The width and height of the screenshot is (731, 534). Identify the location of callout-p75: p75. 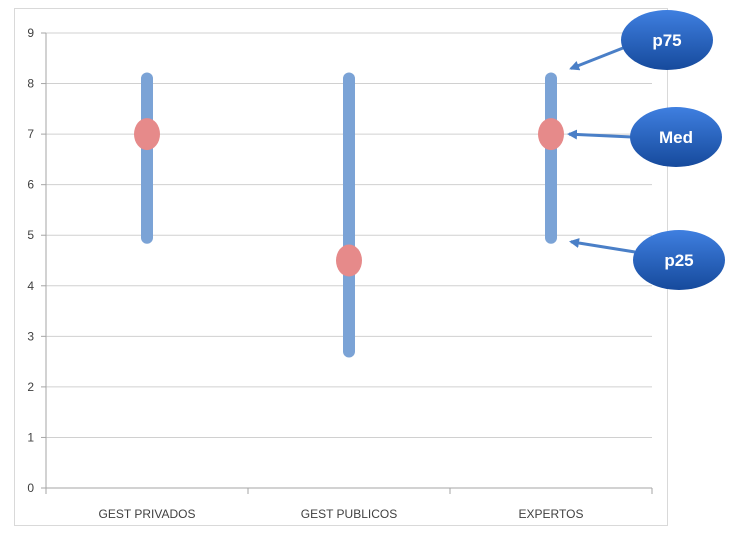
(641, 40).